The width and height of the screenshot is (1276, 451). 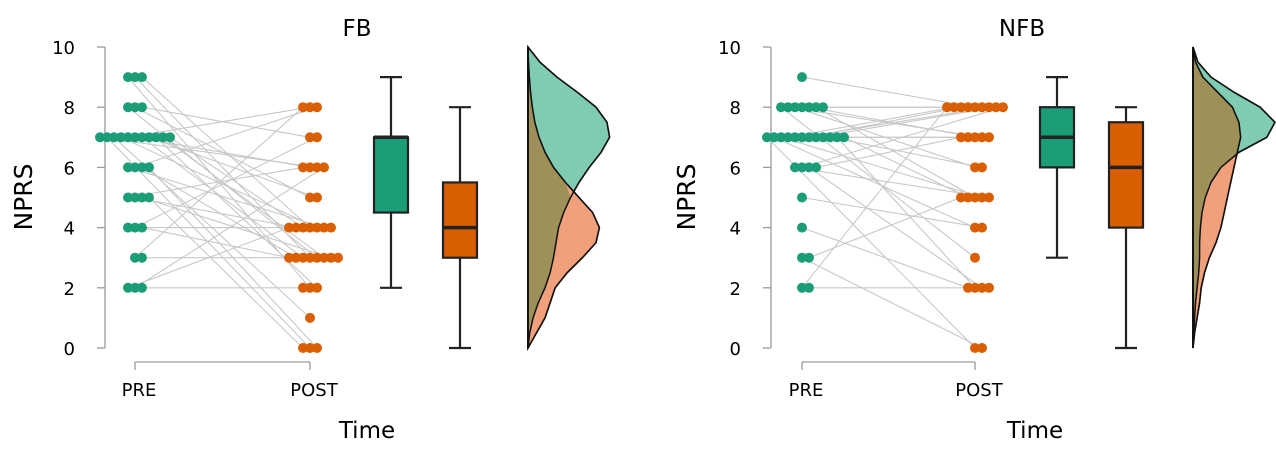 I want to click on y-tick-label: 10, so click(x=63, y=48).